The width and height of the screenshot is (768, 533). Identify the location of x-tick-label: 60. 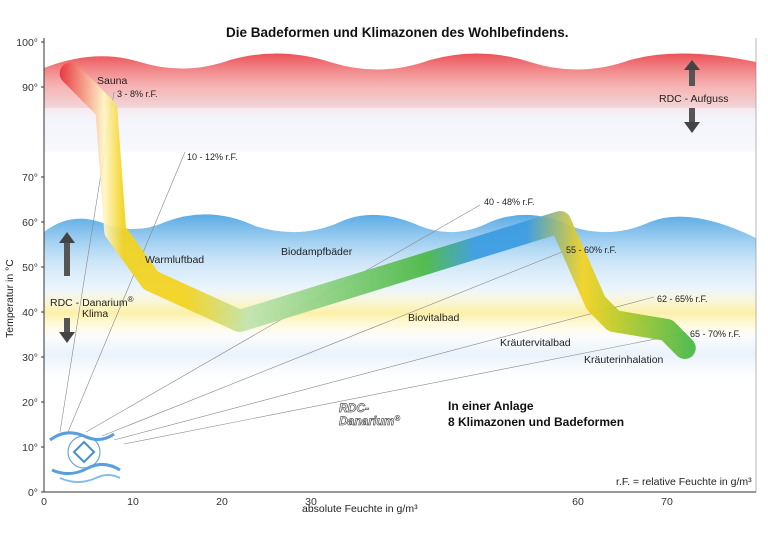
(578, 502).